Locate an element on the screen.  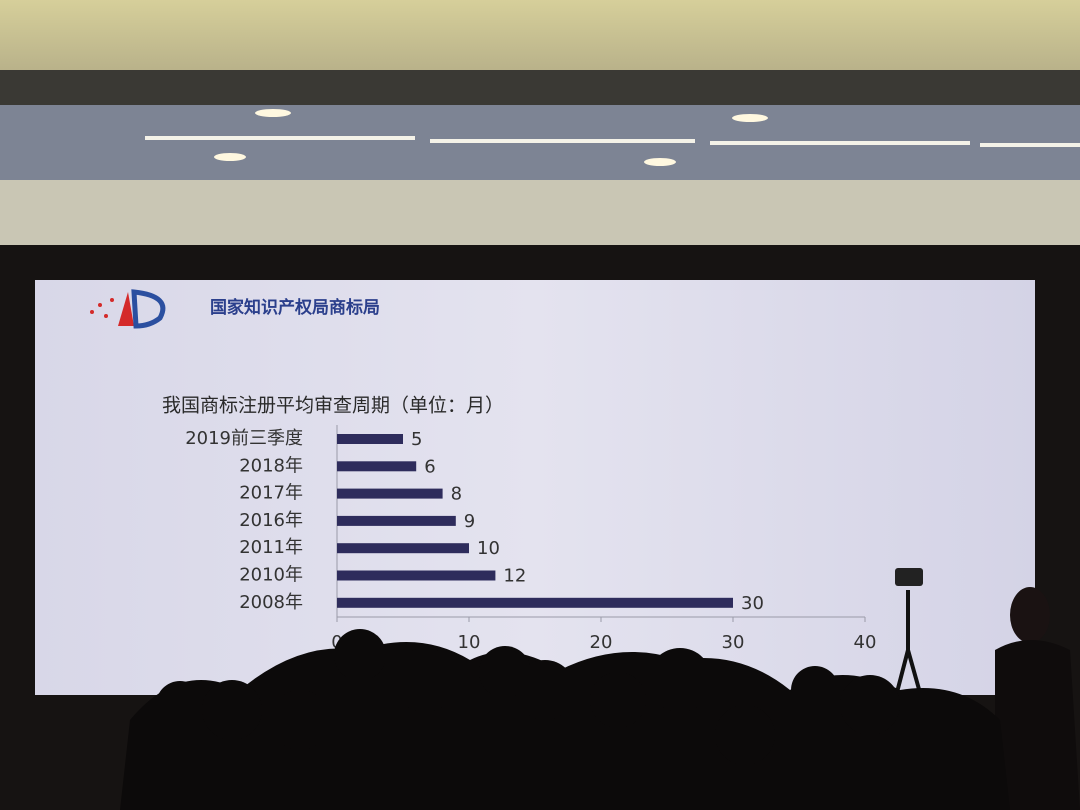
logo is located at coordinates (128, 309).